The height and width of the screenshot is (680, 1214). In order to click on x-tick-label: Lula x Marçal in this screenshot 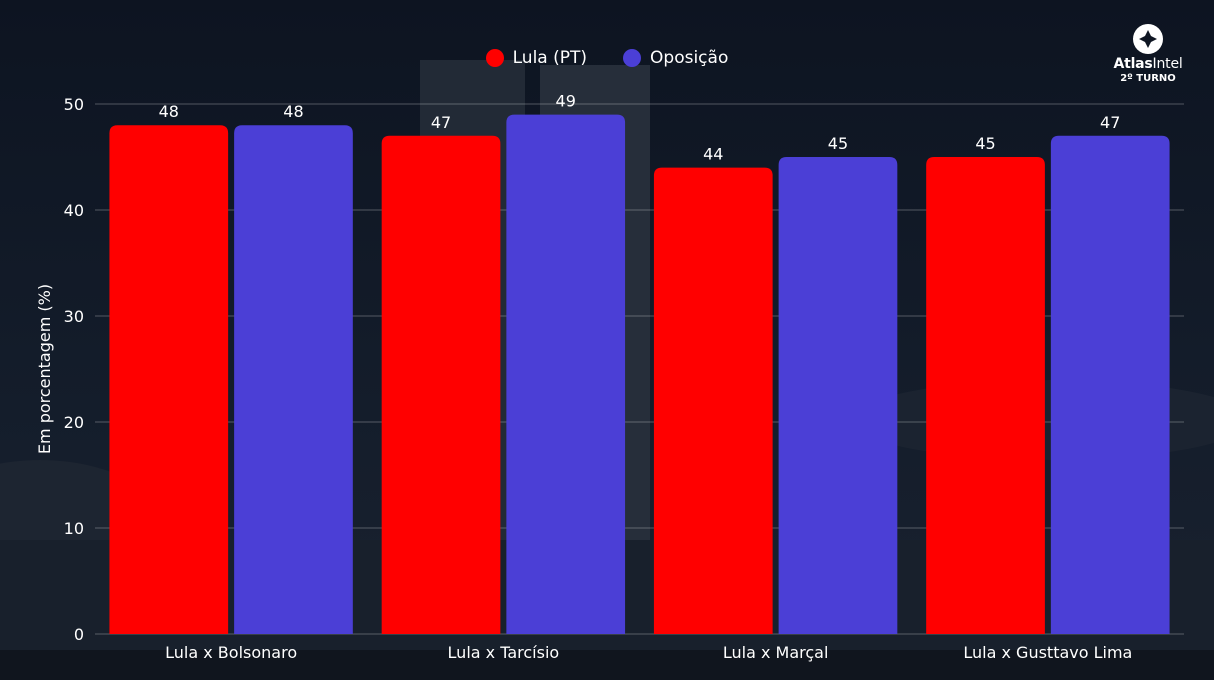, I will do `click(776, 652)`.